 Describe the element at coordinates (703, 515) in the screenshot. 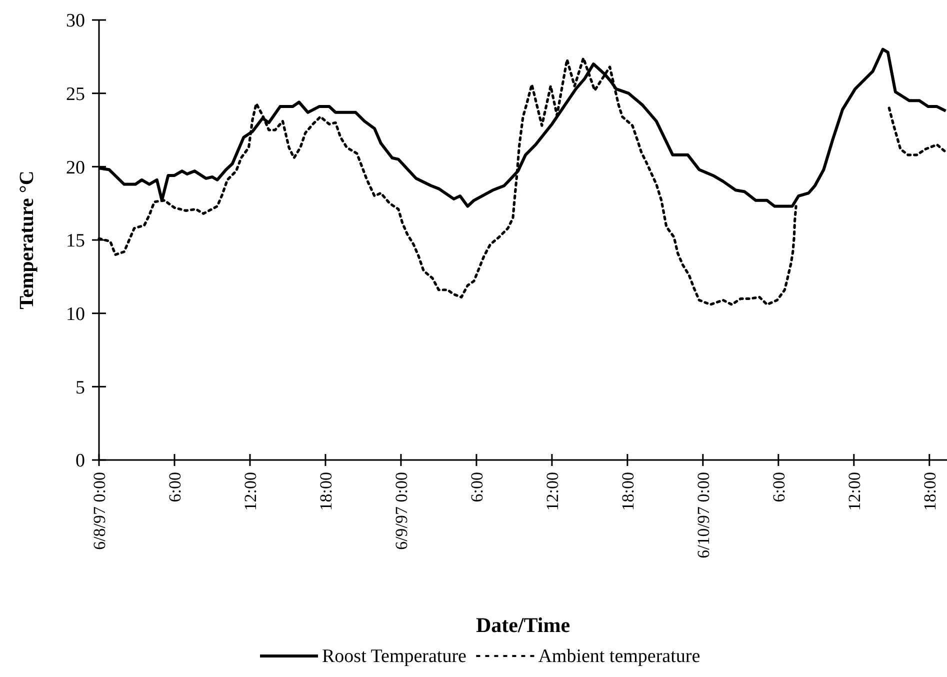

I see `x-tick-label: 6/10/97 0:00` at that location.